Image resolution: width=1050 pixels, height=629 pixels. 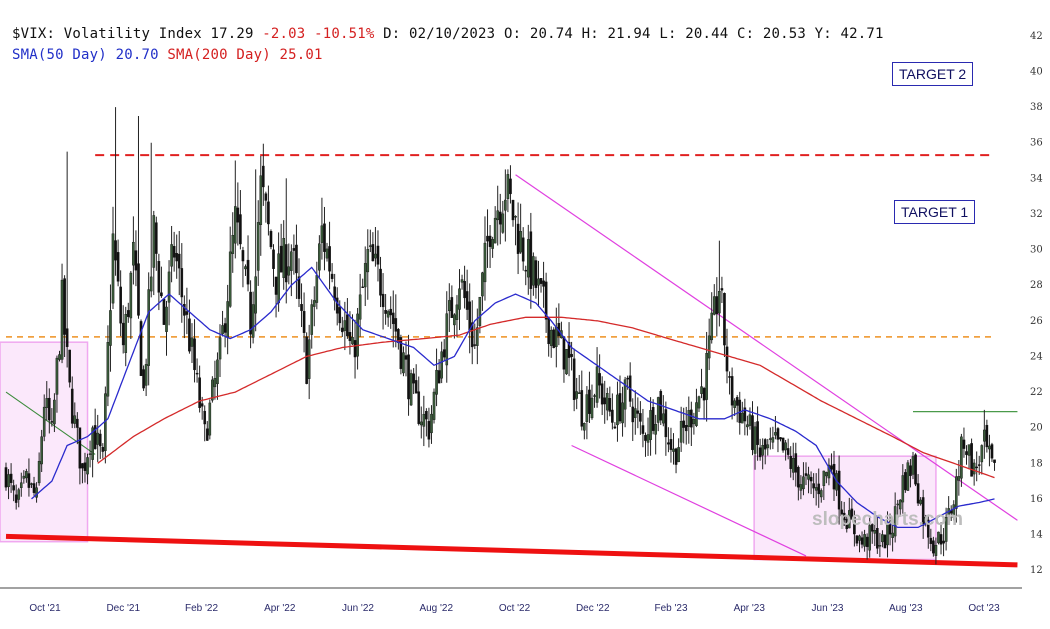 What do you see at coordinates (849, 34) in the screenshot?
I see `year-high-value: Y: 42.71` at bounding box center [849, 34].